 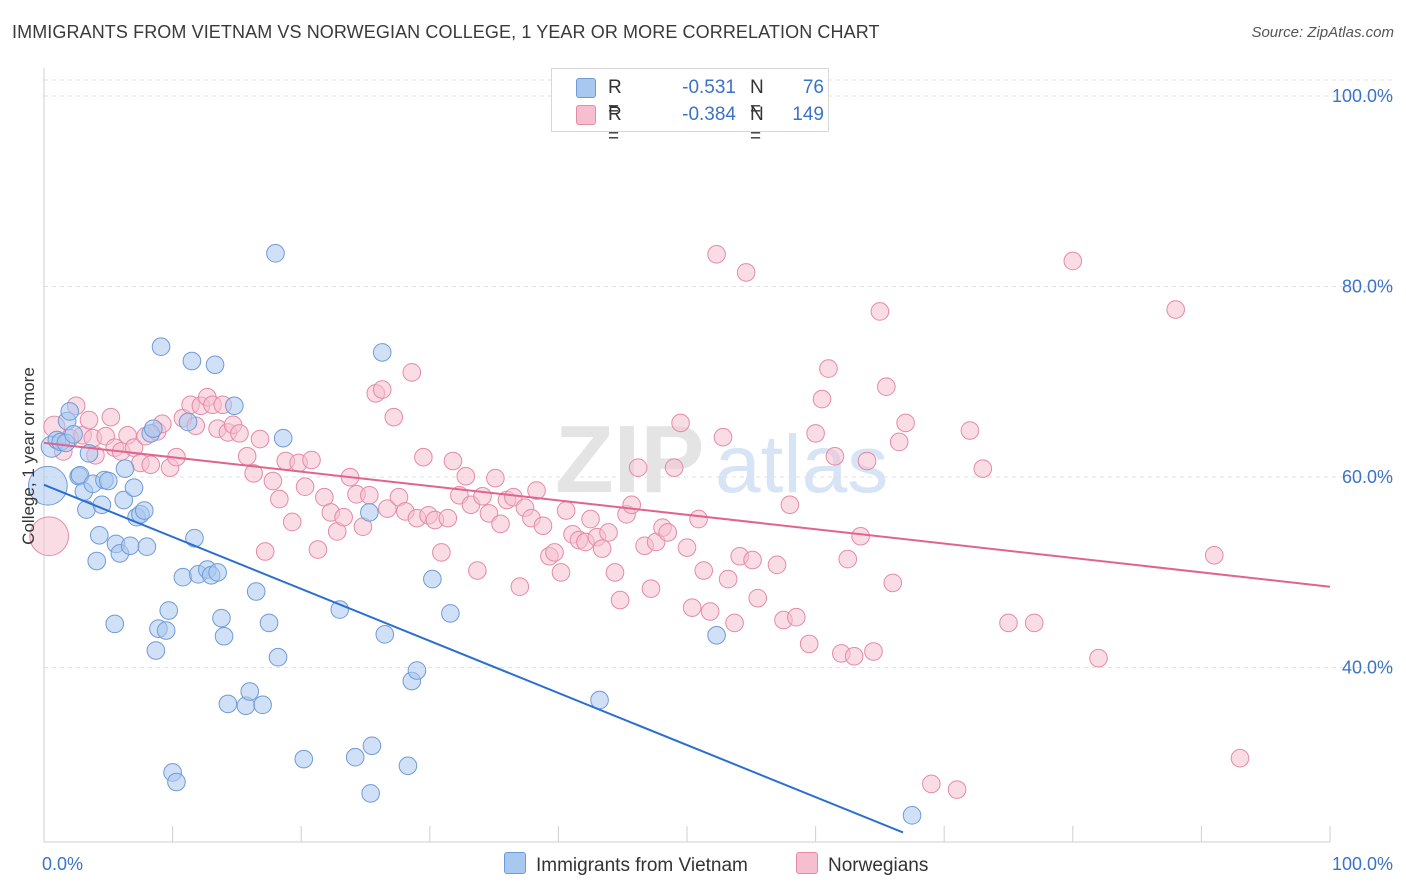 What do you see at coordinates (1367, 287) in the screenshot?
I see `y-tick-label: 80.0%` at bounding box center [1367, 287].